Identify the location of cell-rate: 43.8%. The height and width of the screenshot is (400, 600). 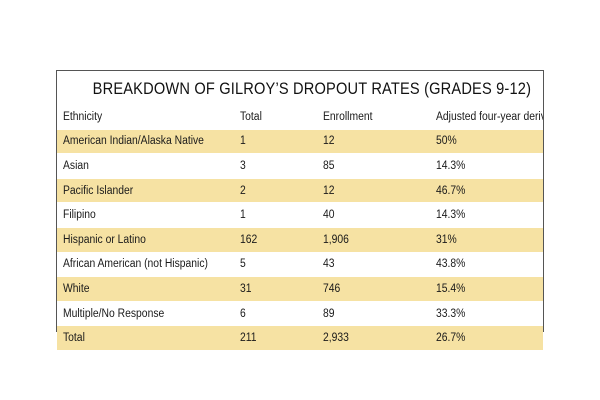
(486, 265).